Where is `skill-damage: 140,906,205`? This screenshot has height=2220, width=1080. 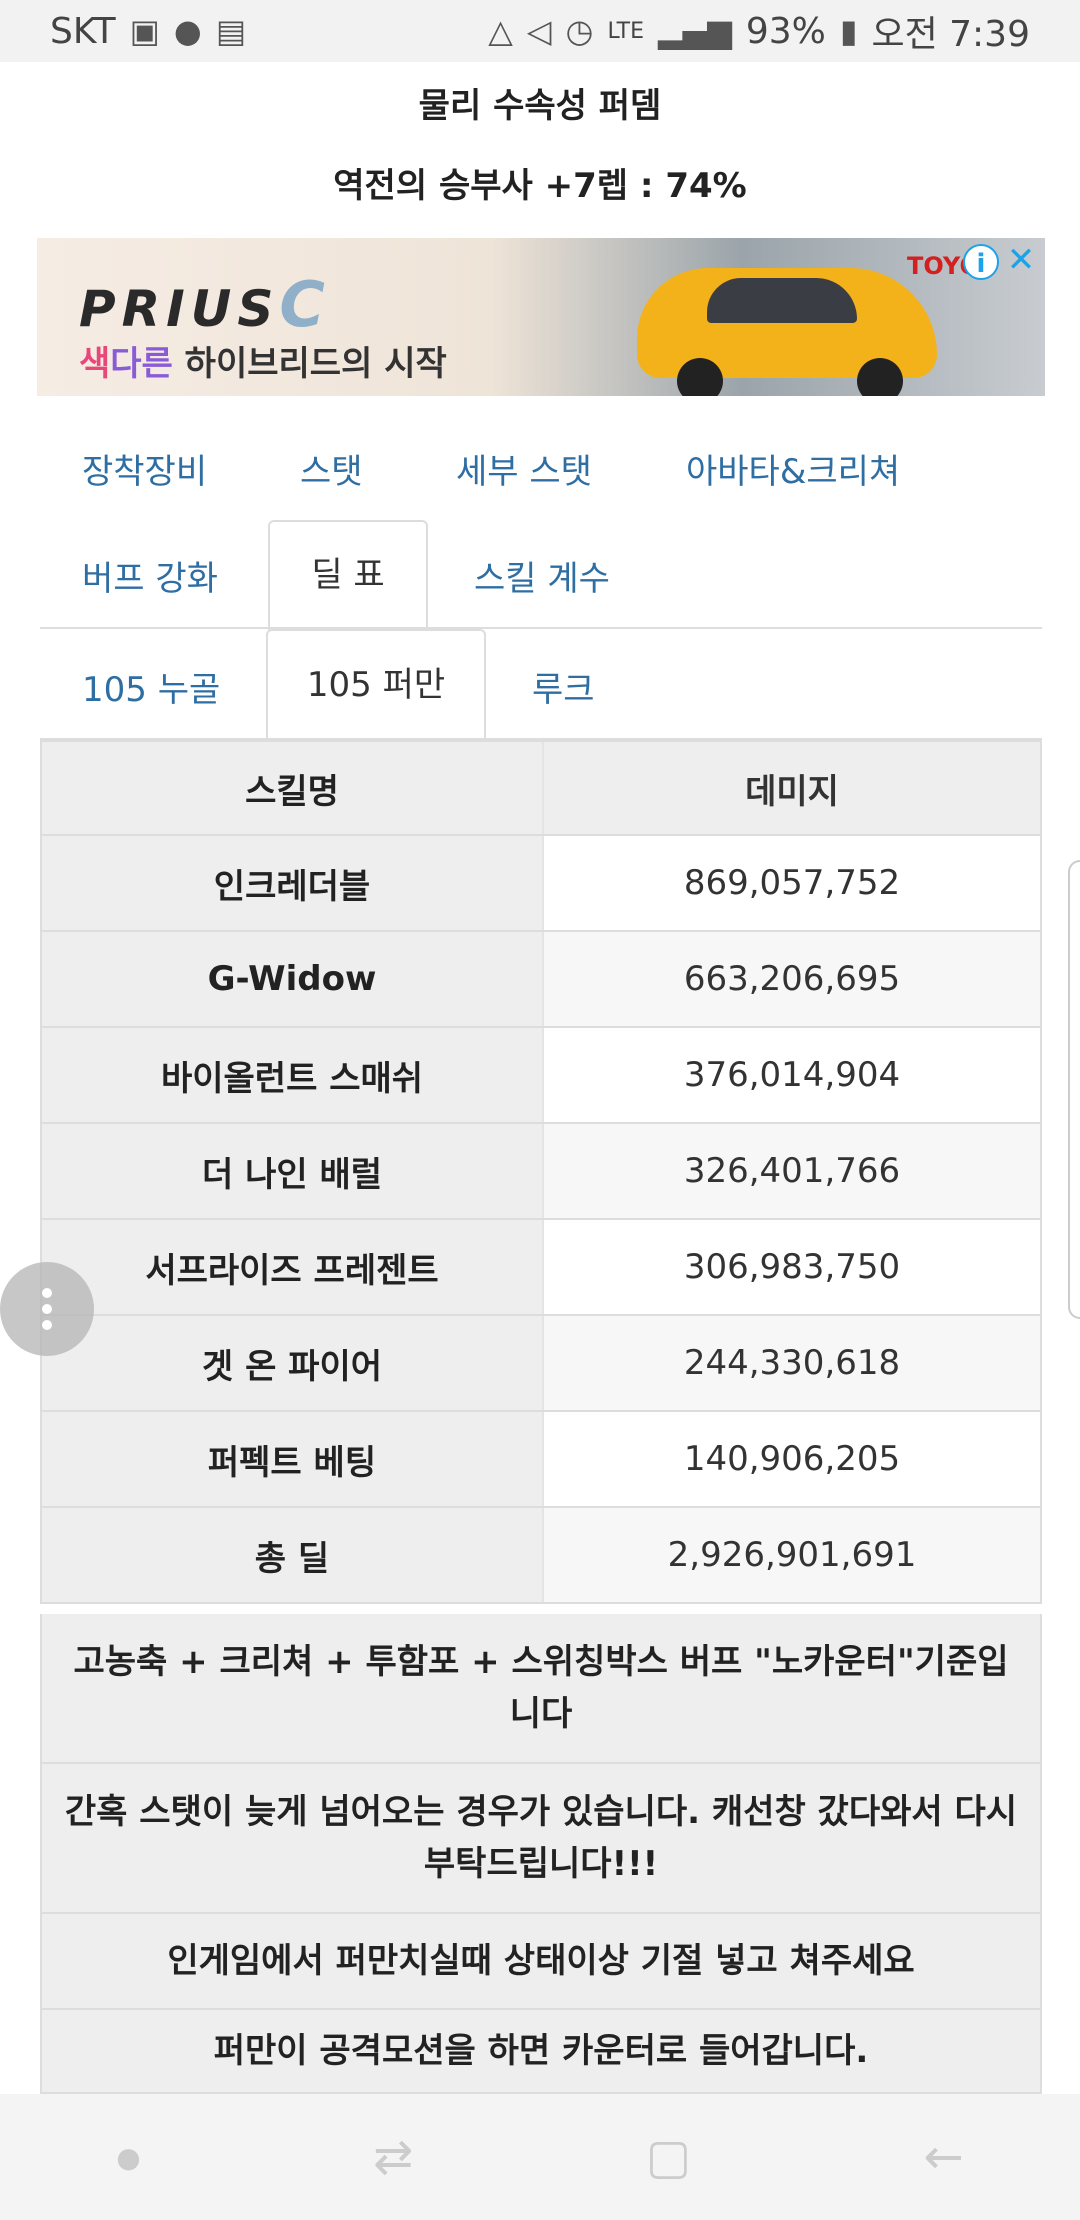
skill-damage: 140,906,205 is located at coordinates (792, 1459).